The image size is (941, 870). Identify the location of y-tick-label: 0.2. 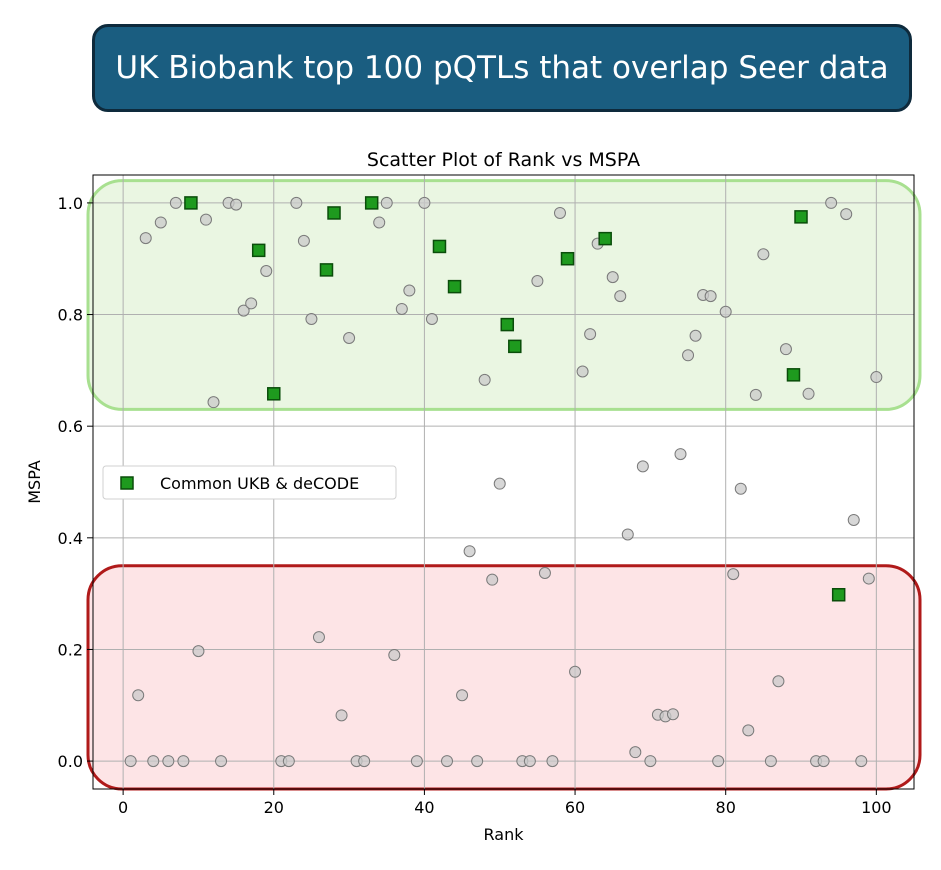
(70, 649).